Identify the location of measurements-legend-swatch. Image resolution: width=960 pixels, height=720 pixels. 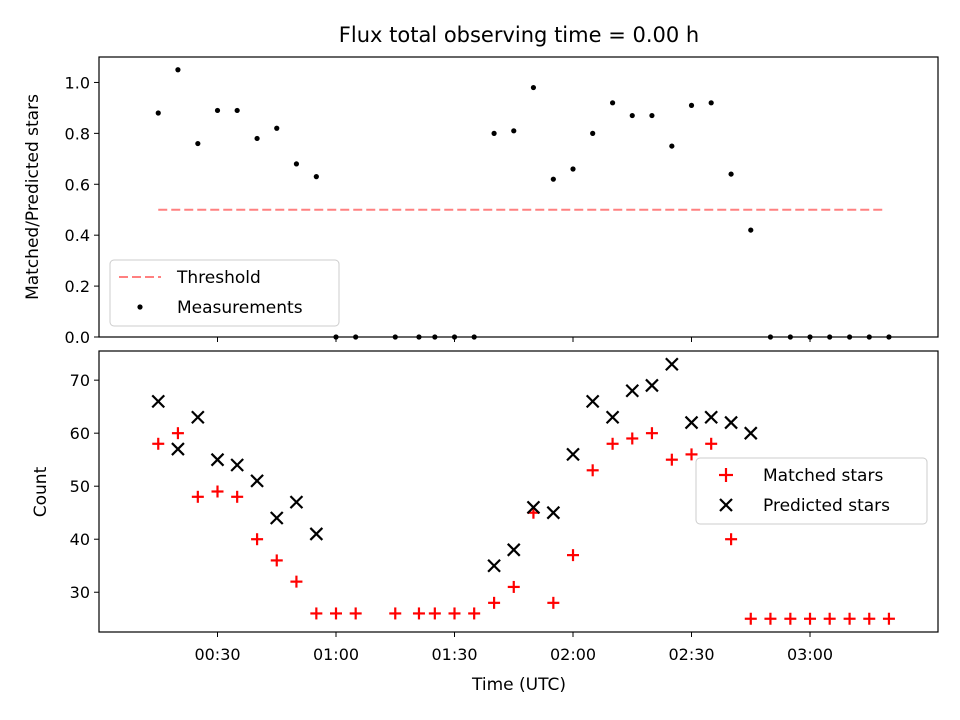
(140, 307).